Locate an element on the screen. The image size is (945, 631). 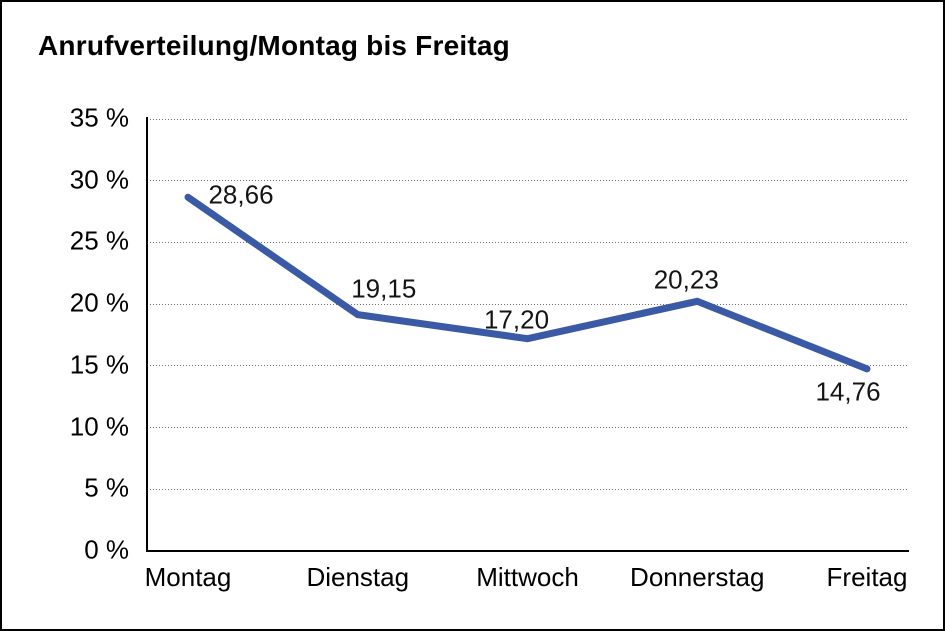
y-axis-tick-label: 25 % is located at coordinates (99, 240).